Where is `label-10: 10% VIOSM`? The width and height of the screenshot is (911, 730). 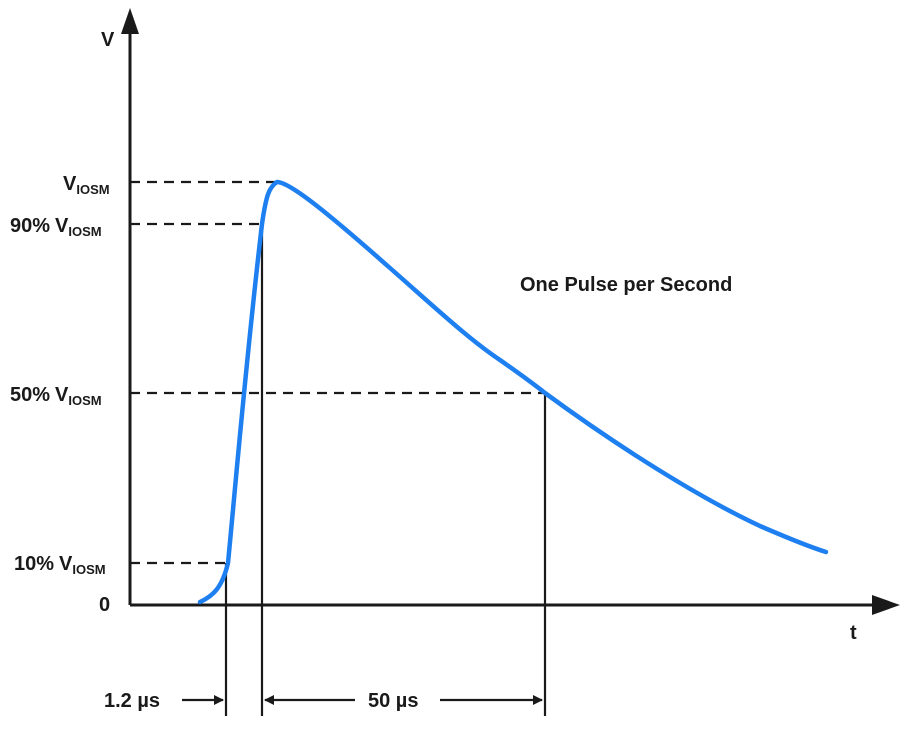 label-10: 10% VIOSM is located at coordinates (60, 565).